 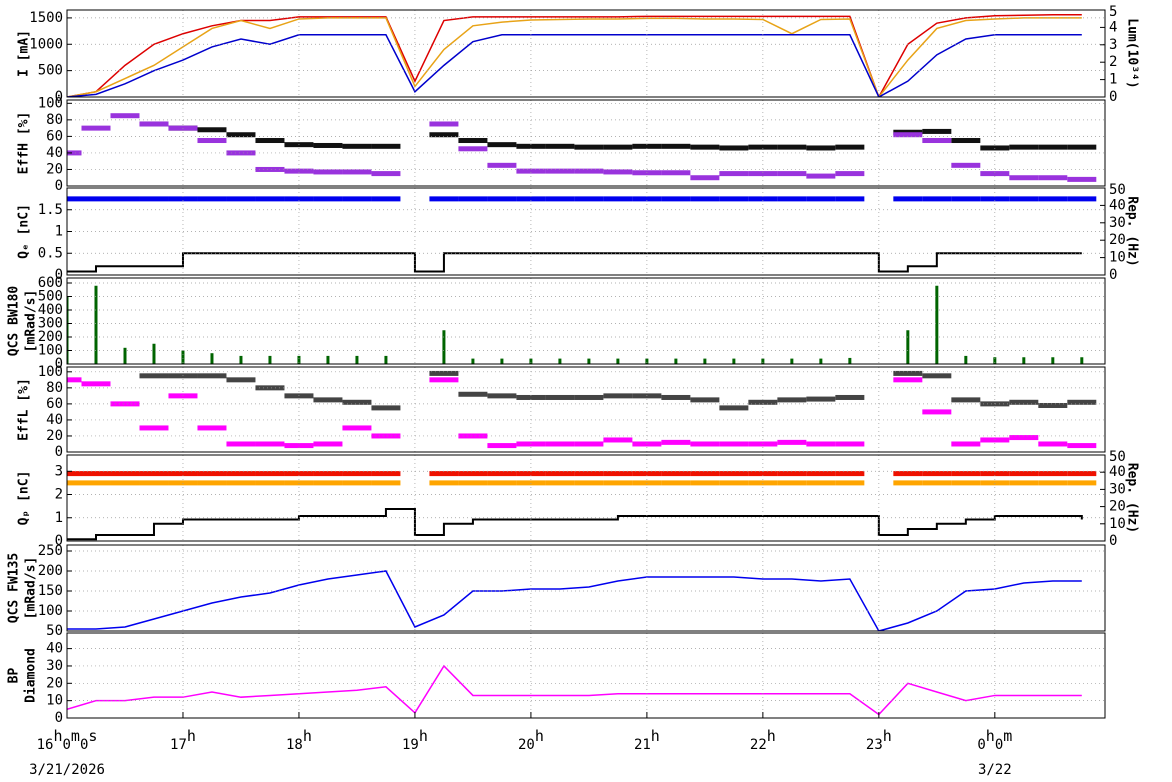 I want to click on y-tick-label: 300, so click(x=50, y=323).